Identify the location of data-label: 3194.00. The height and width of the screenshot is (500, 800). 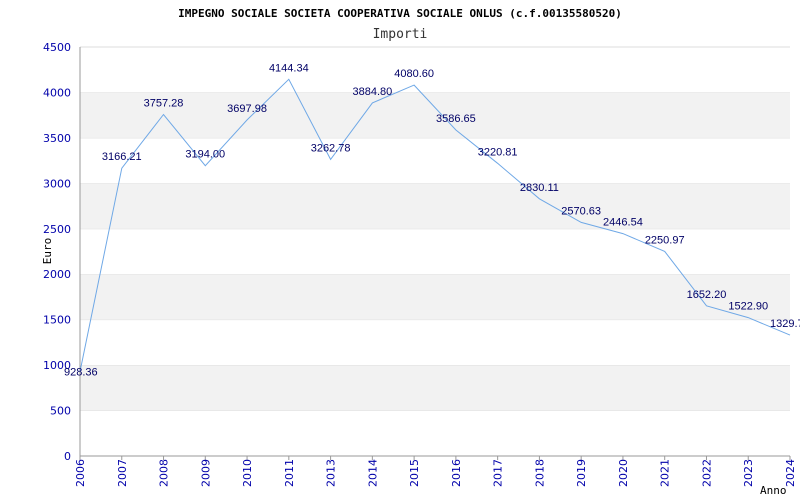
(205, 155).